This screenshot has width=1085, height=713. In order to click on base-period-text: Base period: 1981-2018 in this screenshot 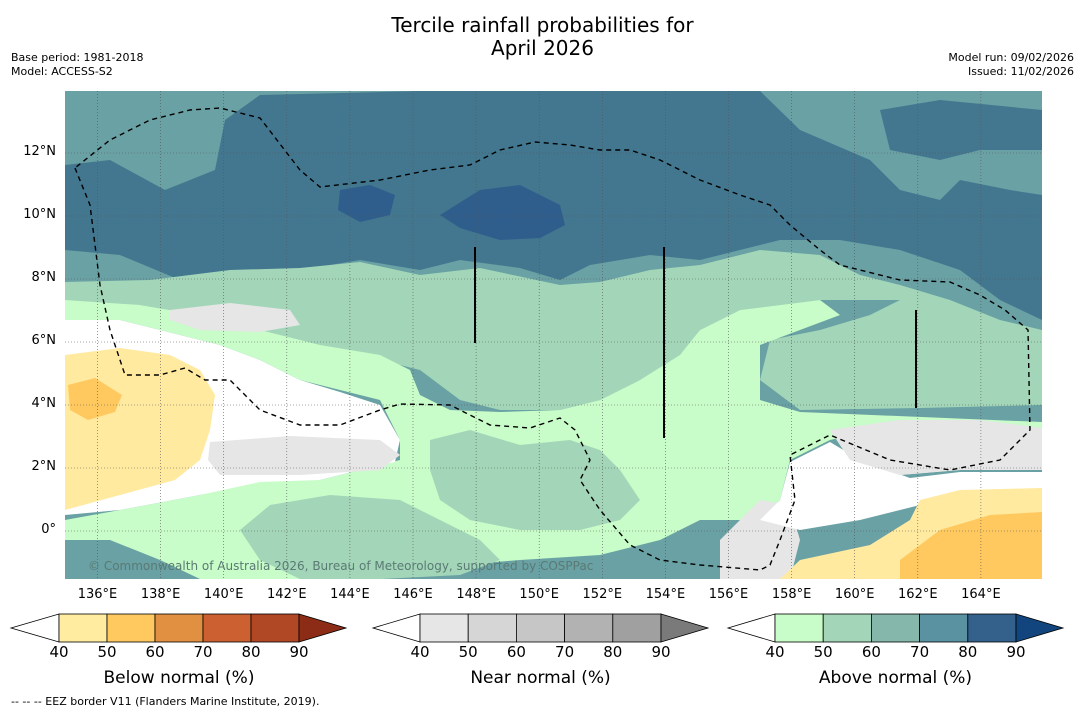, I will do `click(77, 57)`.